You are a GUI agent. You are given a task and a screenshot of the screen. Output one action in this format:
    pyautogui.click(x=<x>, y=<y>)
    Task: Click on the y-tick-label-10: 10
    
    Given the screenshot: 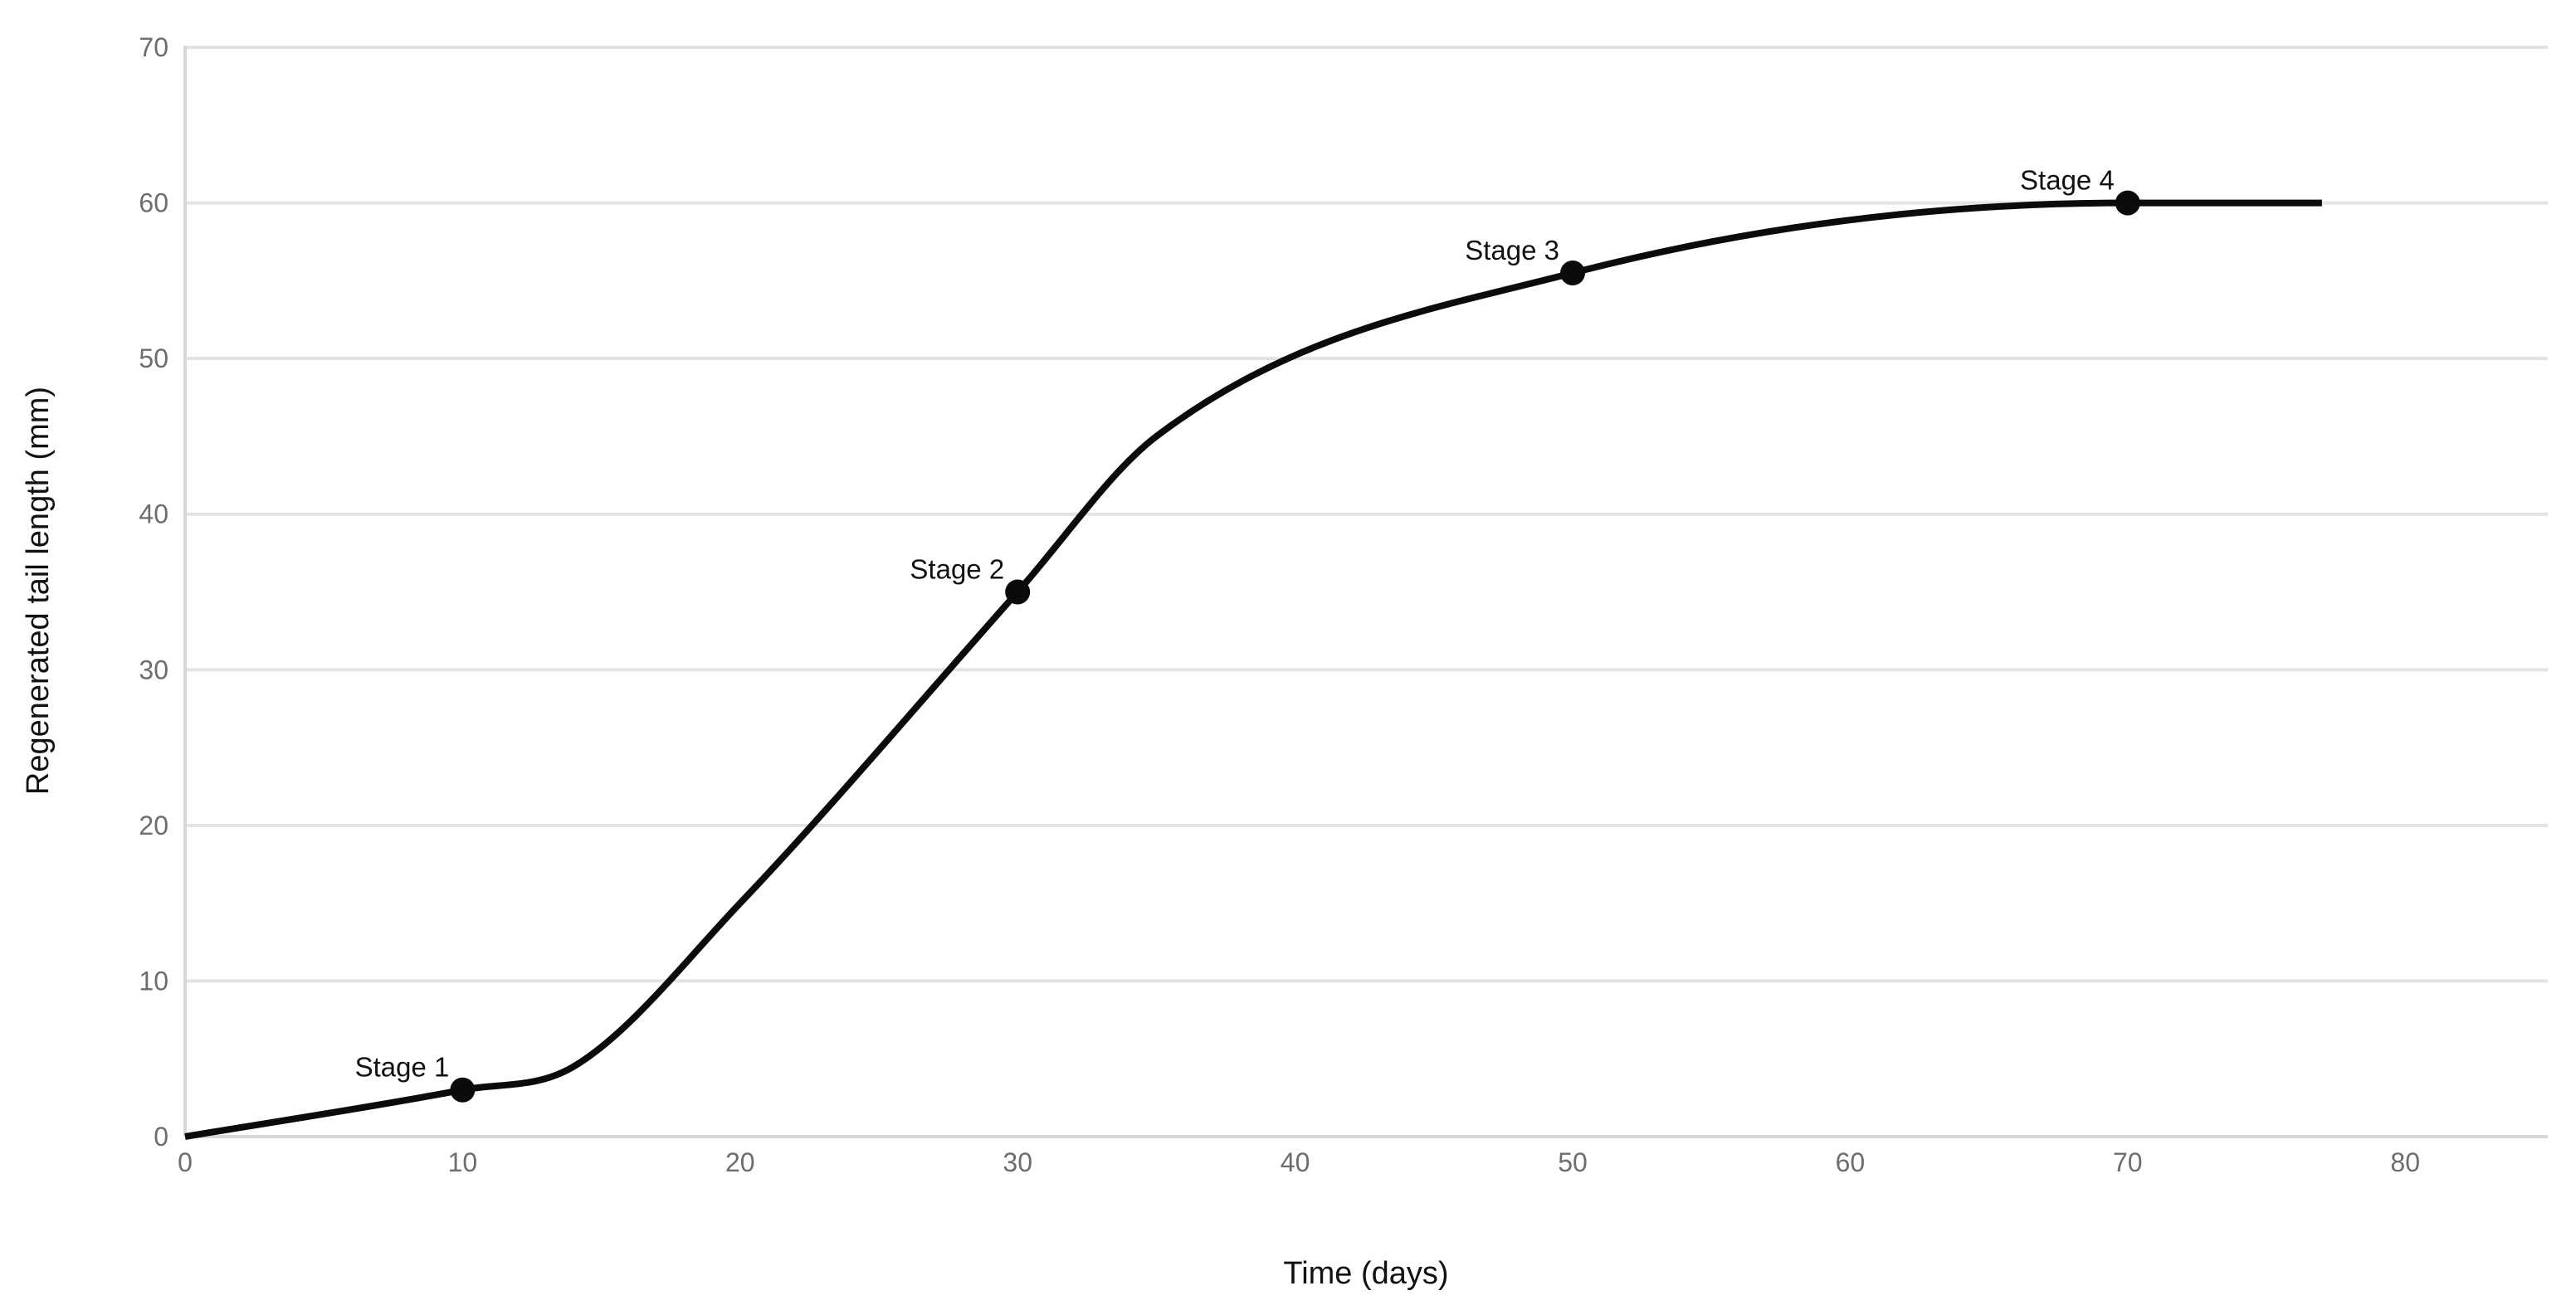 What is the action you would take?
    pyautogui.click(x=154, y=981)
    